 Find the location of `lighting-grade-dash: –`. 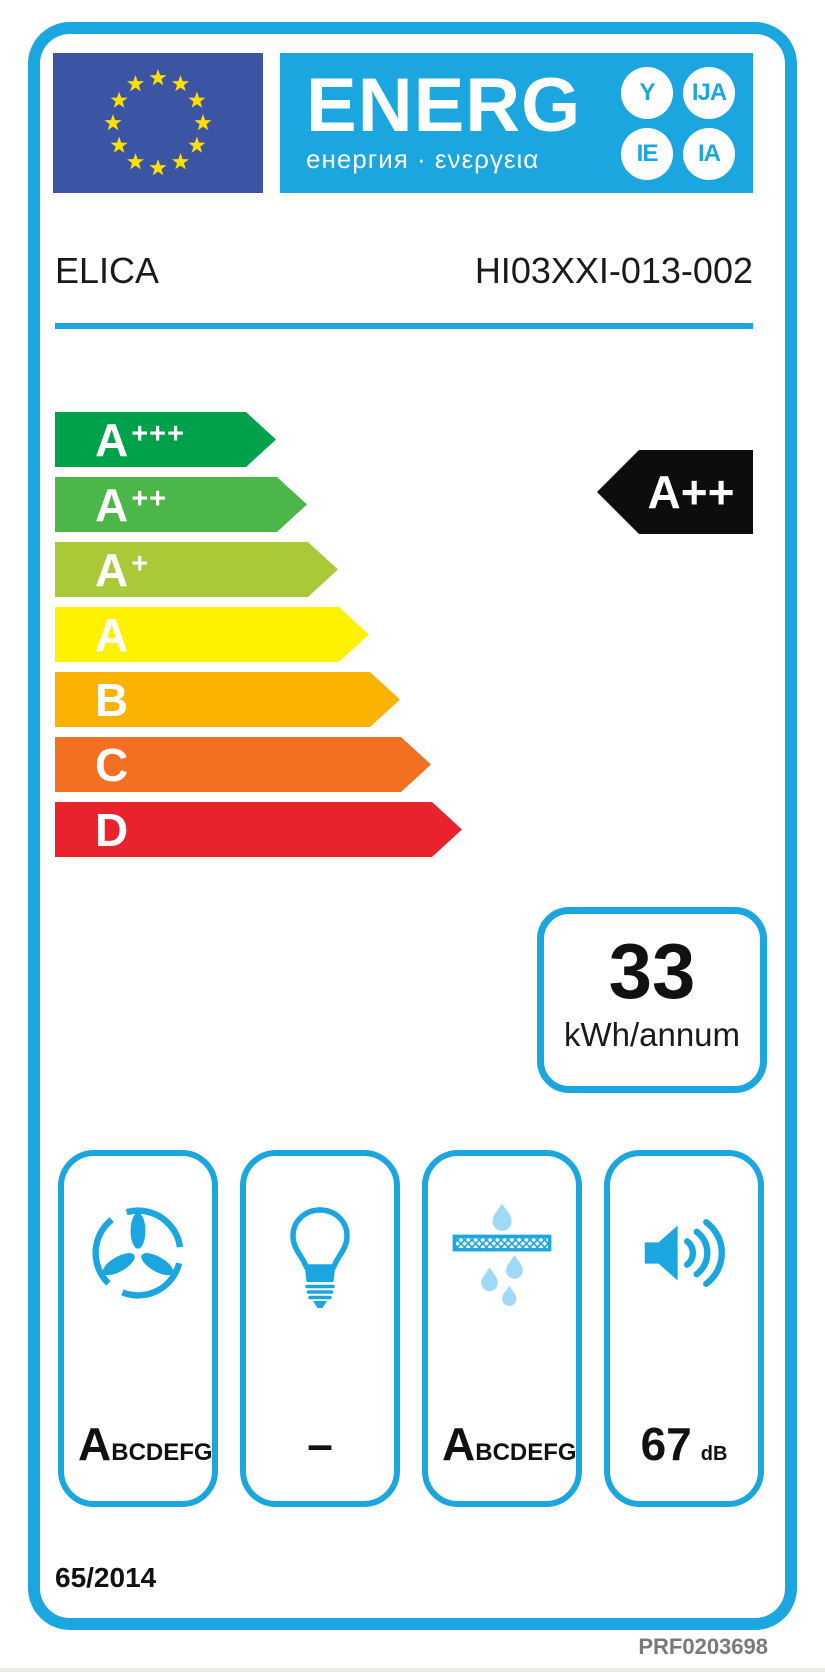

lighting-grade-dash: – is located at coordinates (320, 1444).